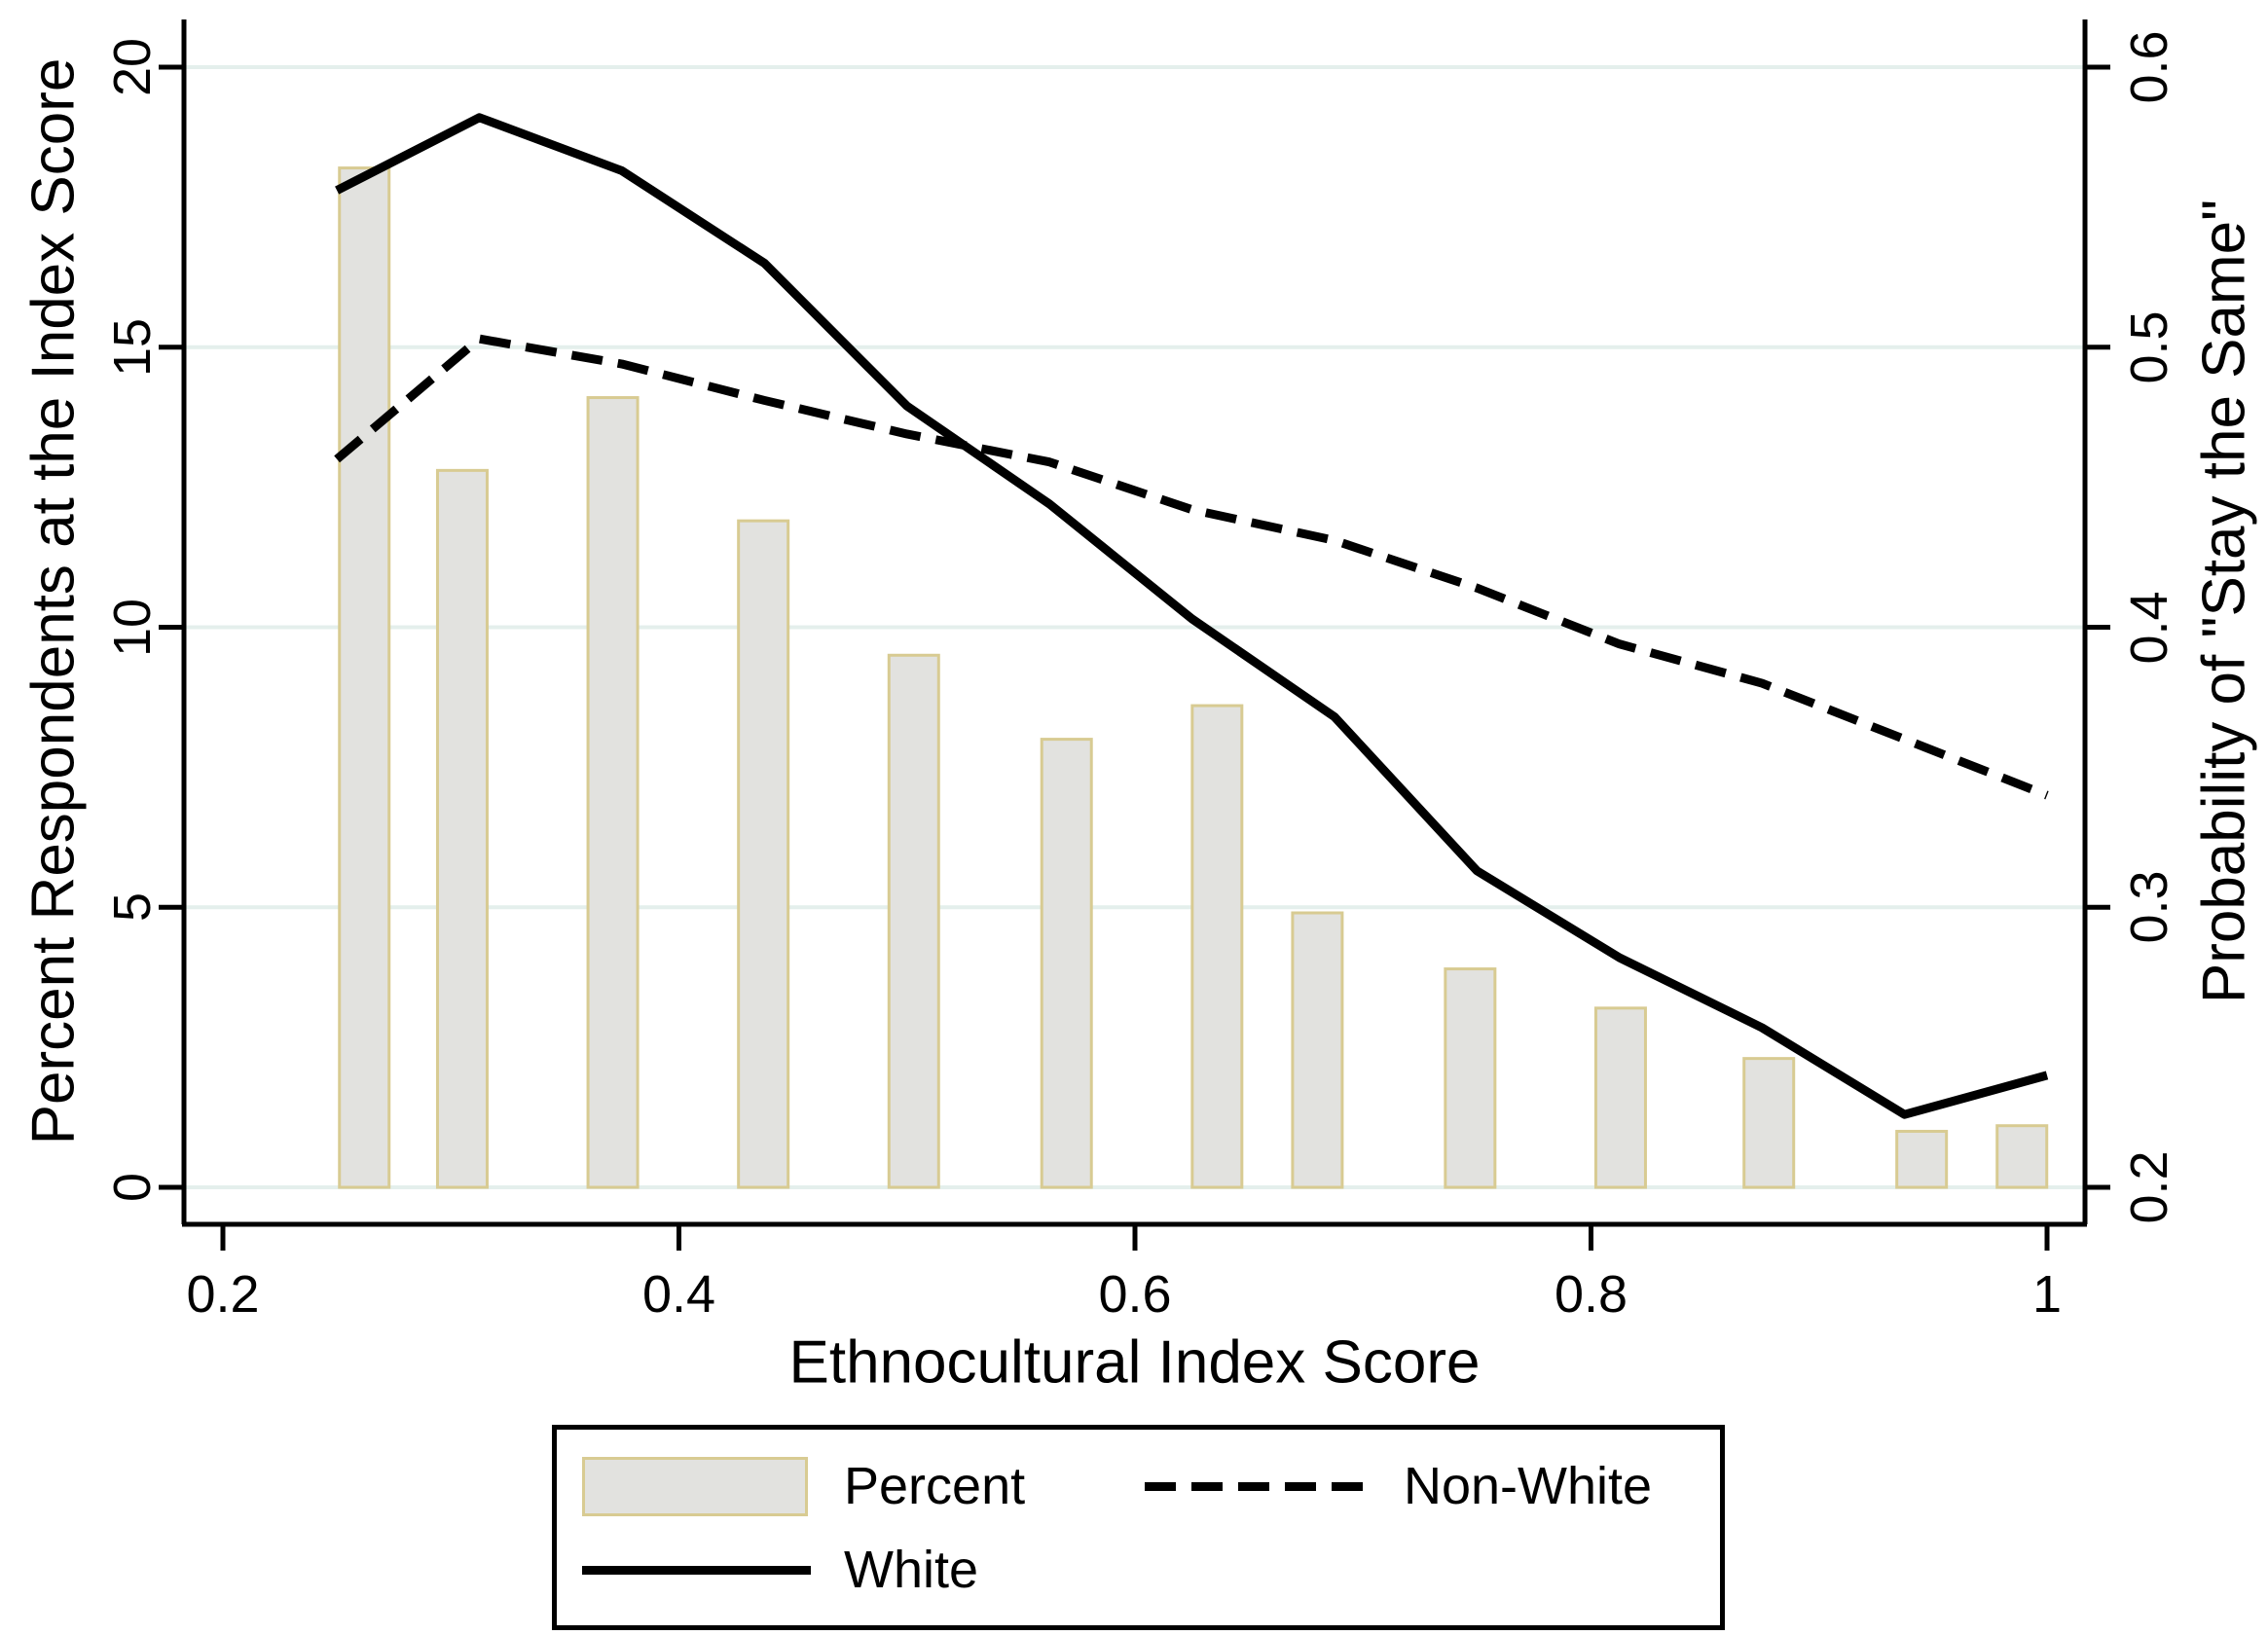 This screenshot has width=2268, height=1635. I want to click on x-axis-tick-label: 0.4, so click(678, 1295).